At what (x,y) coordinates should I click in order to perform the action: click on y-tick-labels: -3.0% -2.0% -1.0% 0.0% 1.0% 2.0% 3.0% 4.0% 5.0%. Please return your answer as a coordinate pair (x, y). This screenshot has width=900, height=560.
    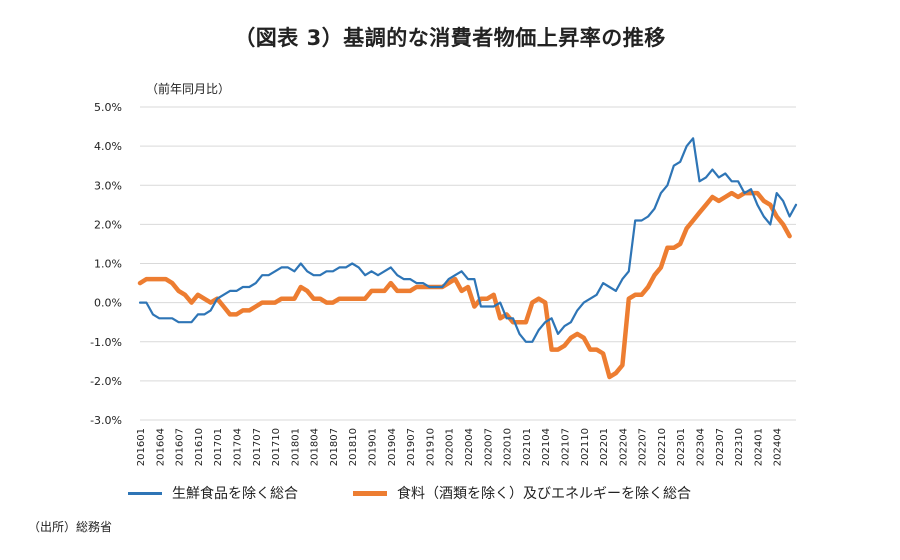
    Looking at the image, I should click on (106, 264).